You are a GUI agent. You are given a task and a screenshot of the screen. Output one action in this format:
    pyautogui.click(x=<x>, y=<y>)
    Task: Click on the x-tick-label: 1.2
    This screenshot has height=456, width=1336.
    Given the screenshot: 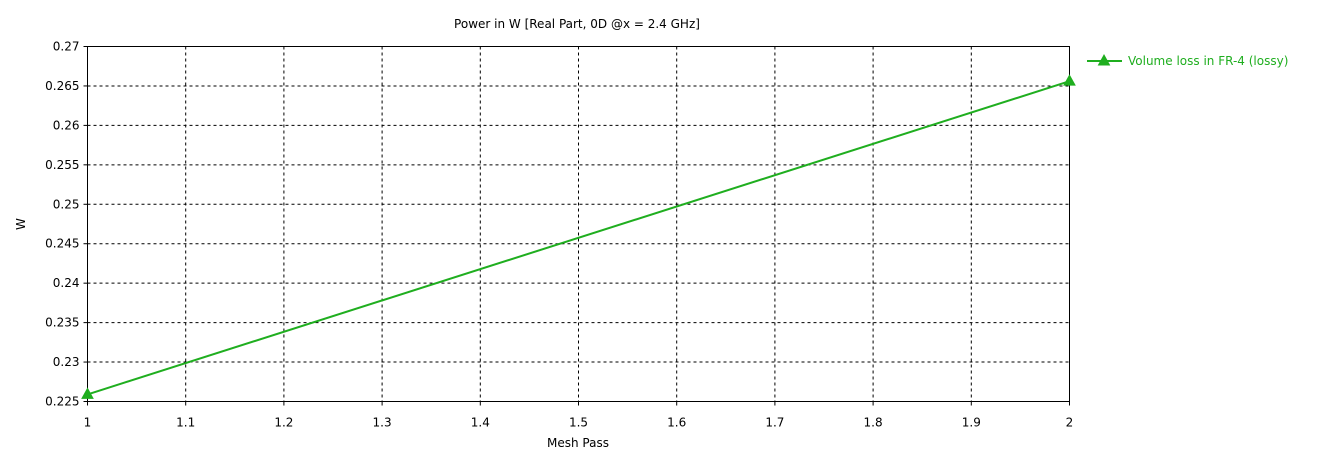 What is the action you would take?
    pyautogui.click(x=283, y=423)
    